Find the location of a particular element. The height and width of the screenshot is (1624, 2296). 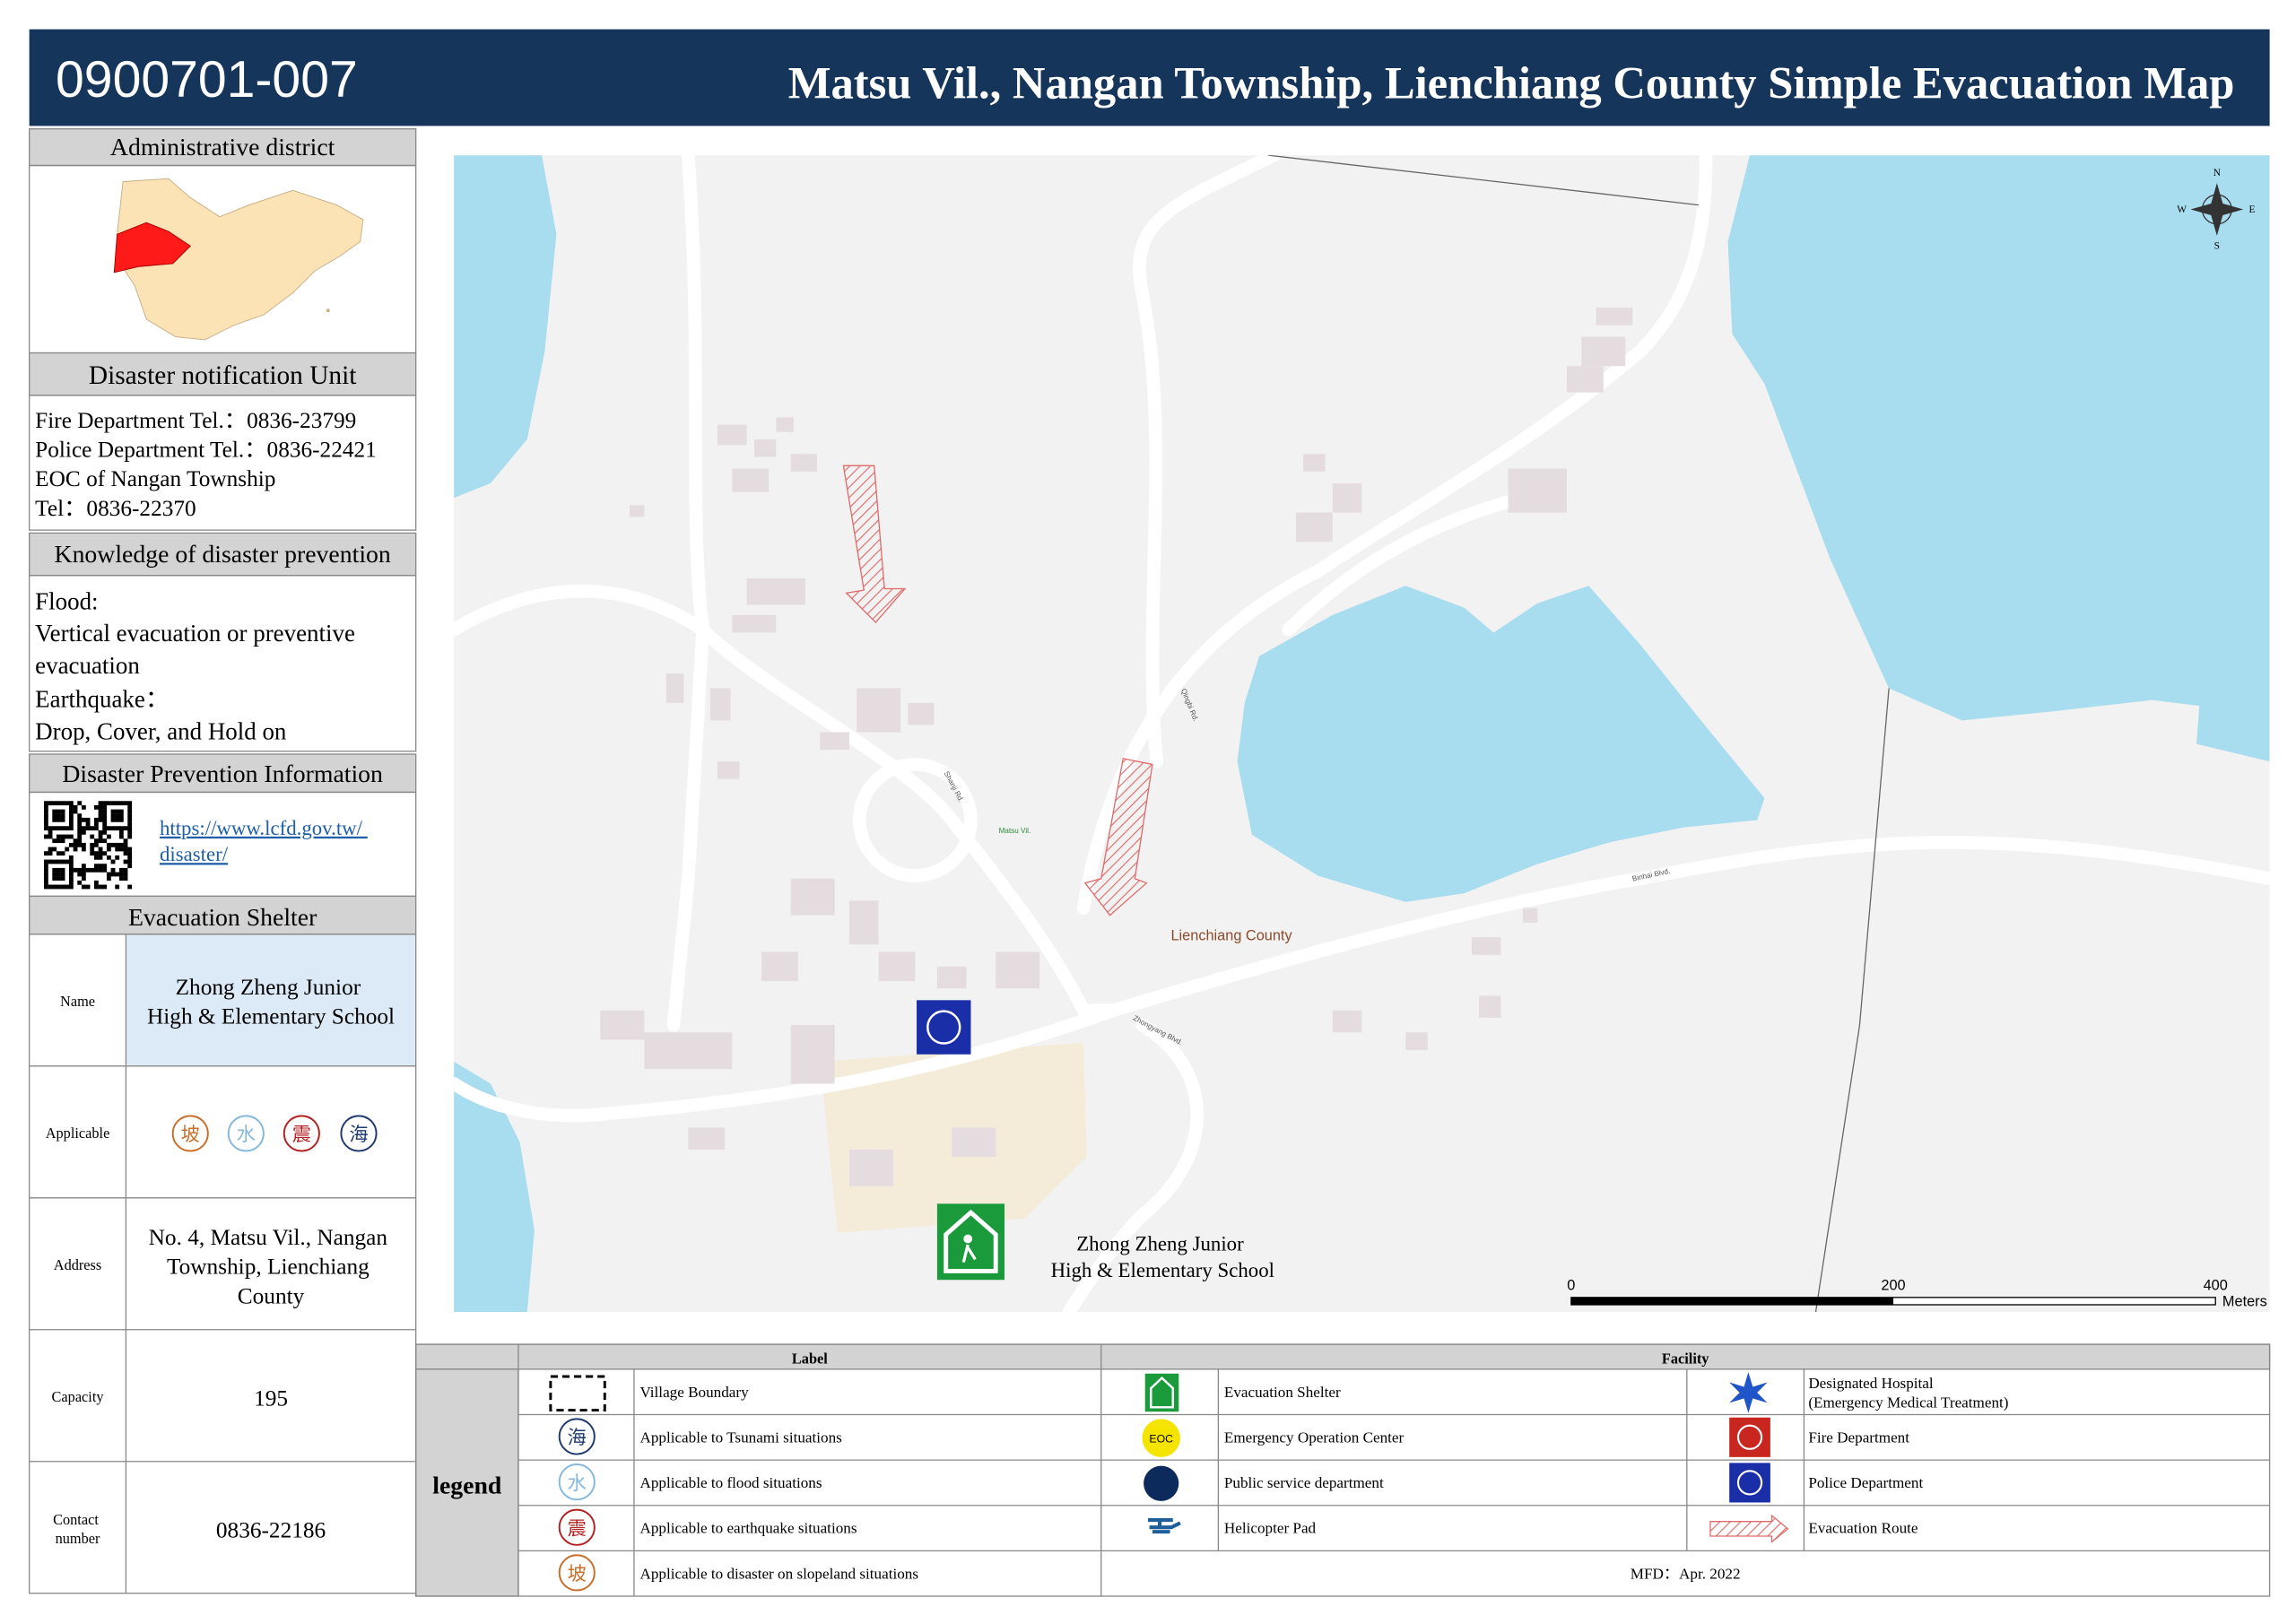

row-label: Address is located at coordinates (77, 1264).